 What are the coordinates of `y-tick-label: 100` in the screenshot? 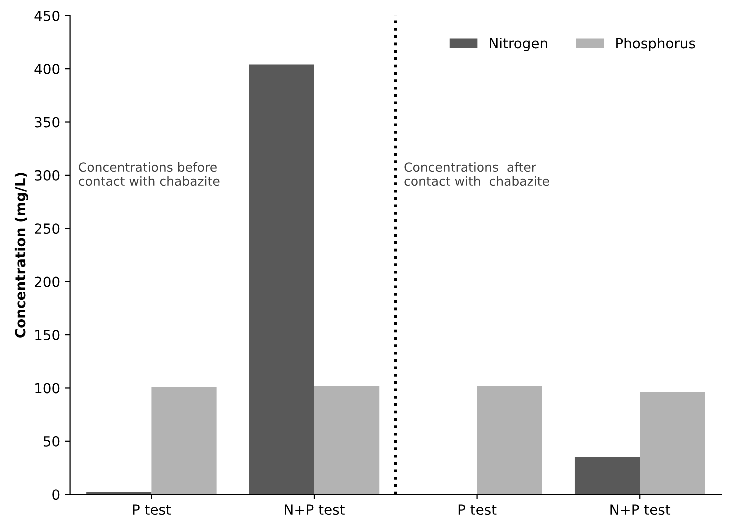 It's located at (48, 388).